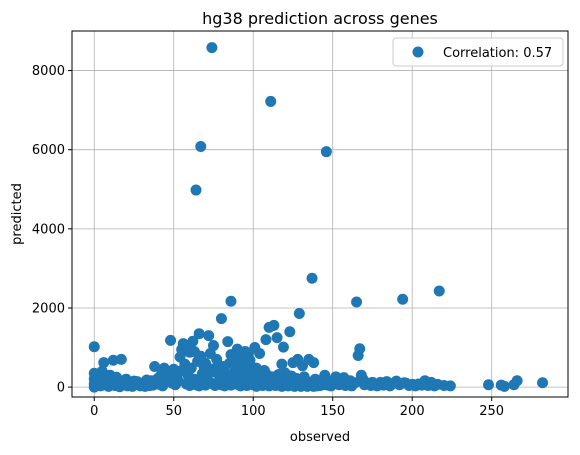  What do you see at coordinates (48, 71) in the screenshot?
I see `y-tick-label: 8000` at bounding box center [48, 71].